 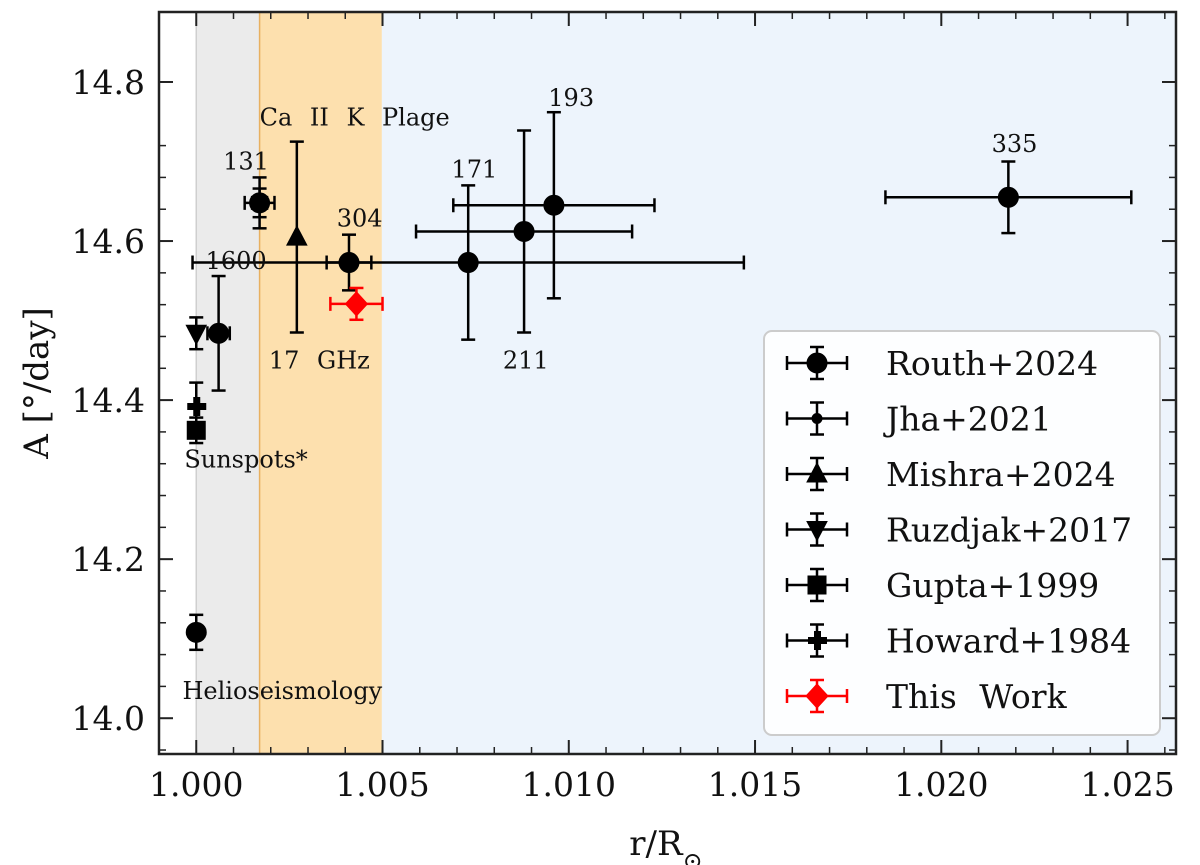 I want to click on x-tick-label: 1.010, so click(x=569, y=784).